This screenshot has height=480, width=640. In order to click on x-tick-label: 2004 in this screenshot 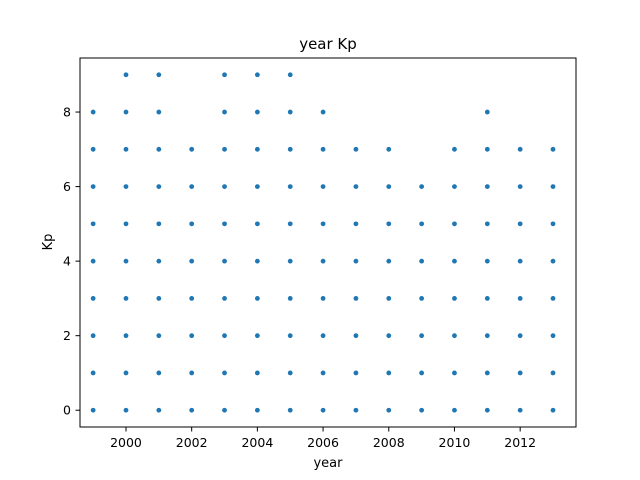, I will do `click(257, 442)`.